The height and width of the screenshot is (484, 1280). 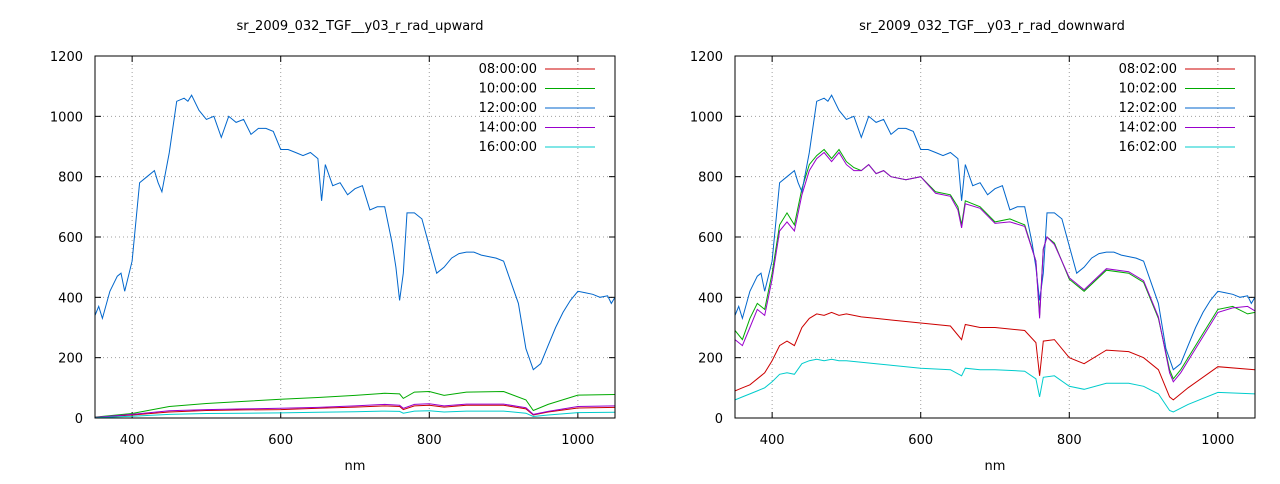 I want to click on legend-label: 10:00:00, so click(x=508, y=89).